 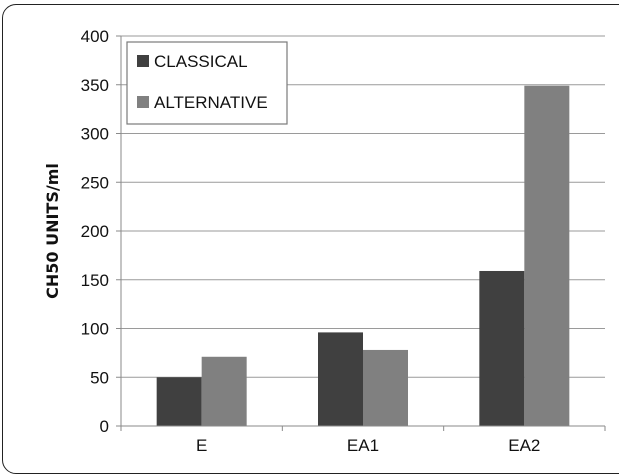 What do you see at coordinates (52, 231) in the screenshot?
I see `y-axis-title: CH50 UNITS/ml` at bounding box center [52, 231].